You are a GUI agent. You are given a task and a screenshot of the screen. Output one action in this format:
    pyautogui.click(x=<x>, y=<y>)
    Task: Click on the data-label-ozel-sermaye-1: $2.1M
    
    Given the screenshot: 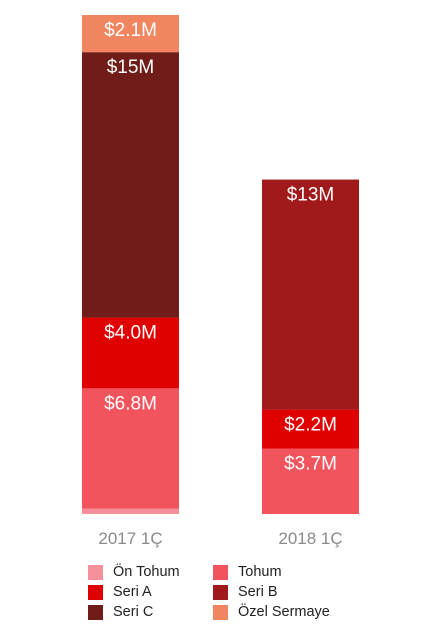 What is the action you would take?
    pyautogui.click(x=130, y=30)
    